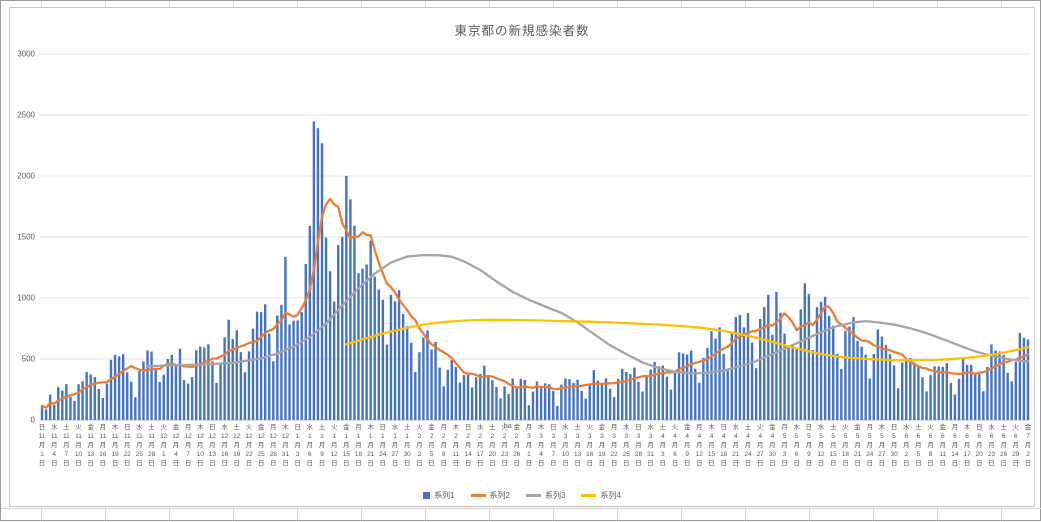  Describe the element at coordinates (979, 445) in the screenshot. I see `x-axis-tick-label: 日 6 月 20 日` at that location.